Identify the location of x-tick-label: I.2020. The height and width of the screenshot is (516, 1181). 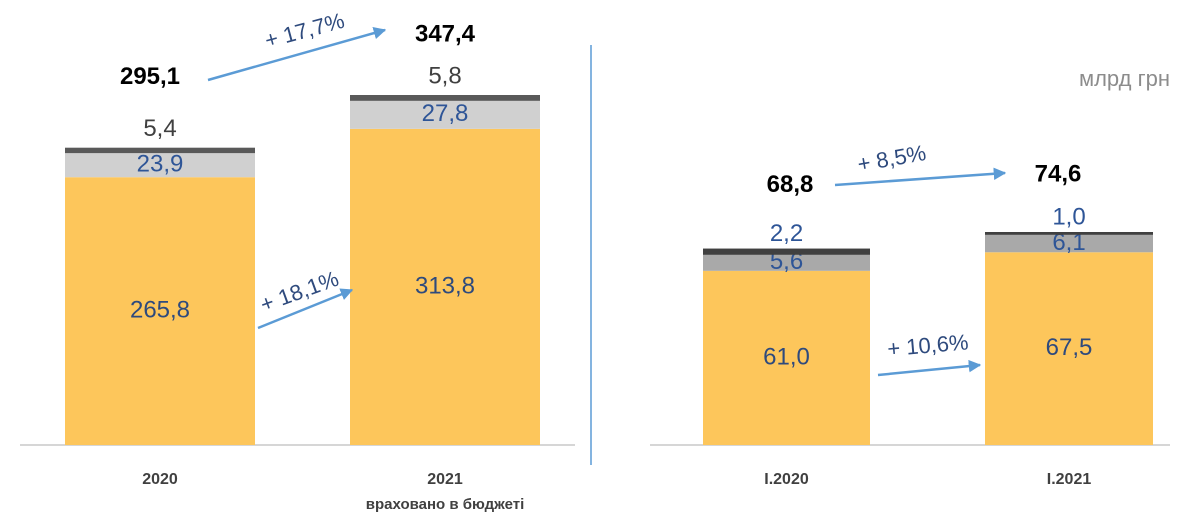
(786, 479).